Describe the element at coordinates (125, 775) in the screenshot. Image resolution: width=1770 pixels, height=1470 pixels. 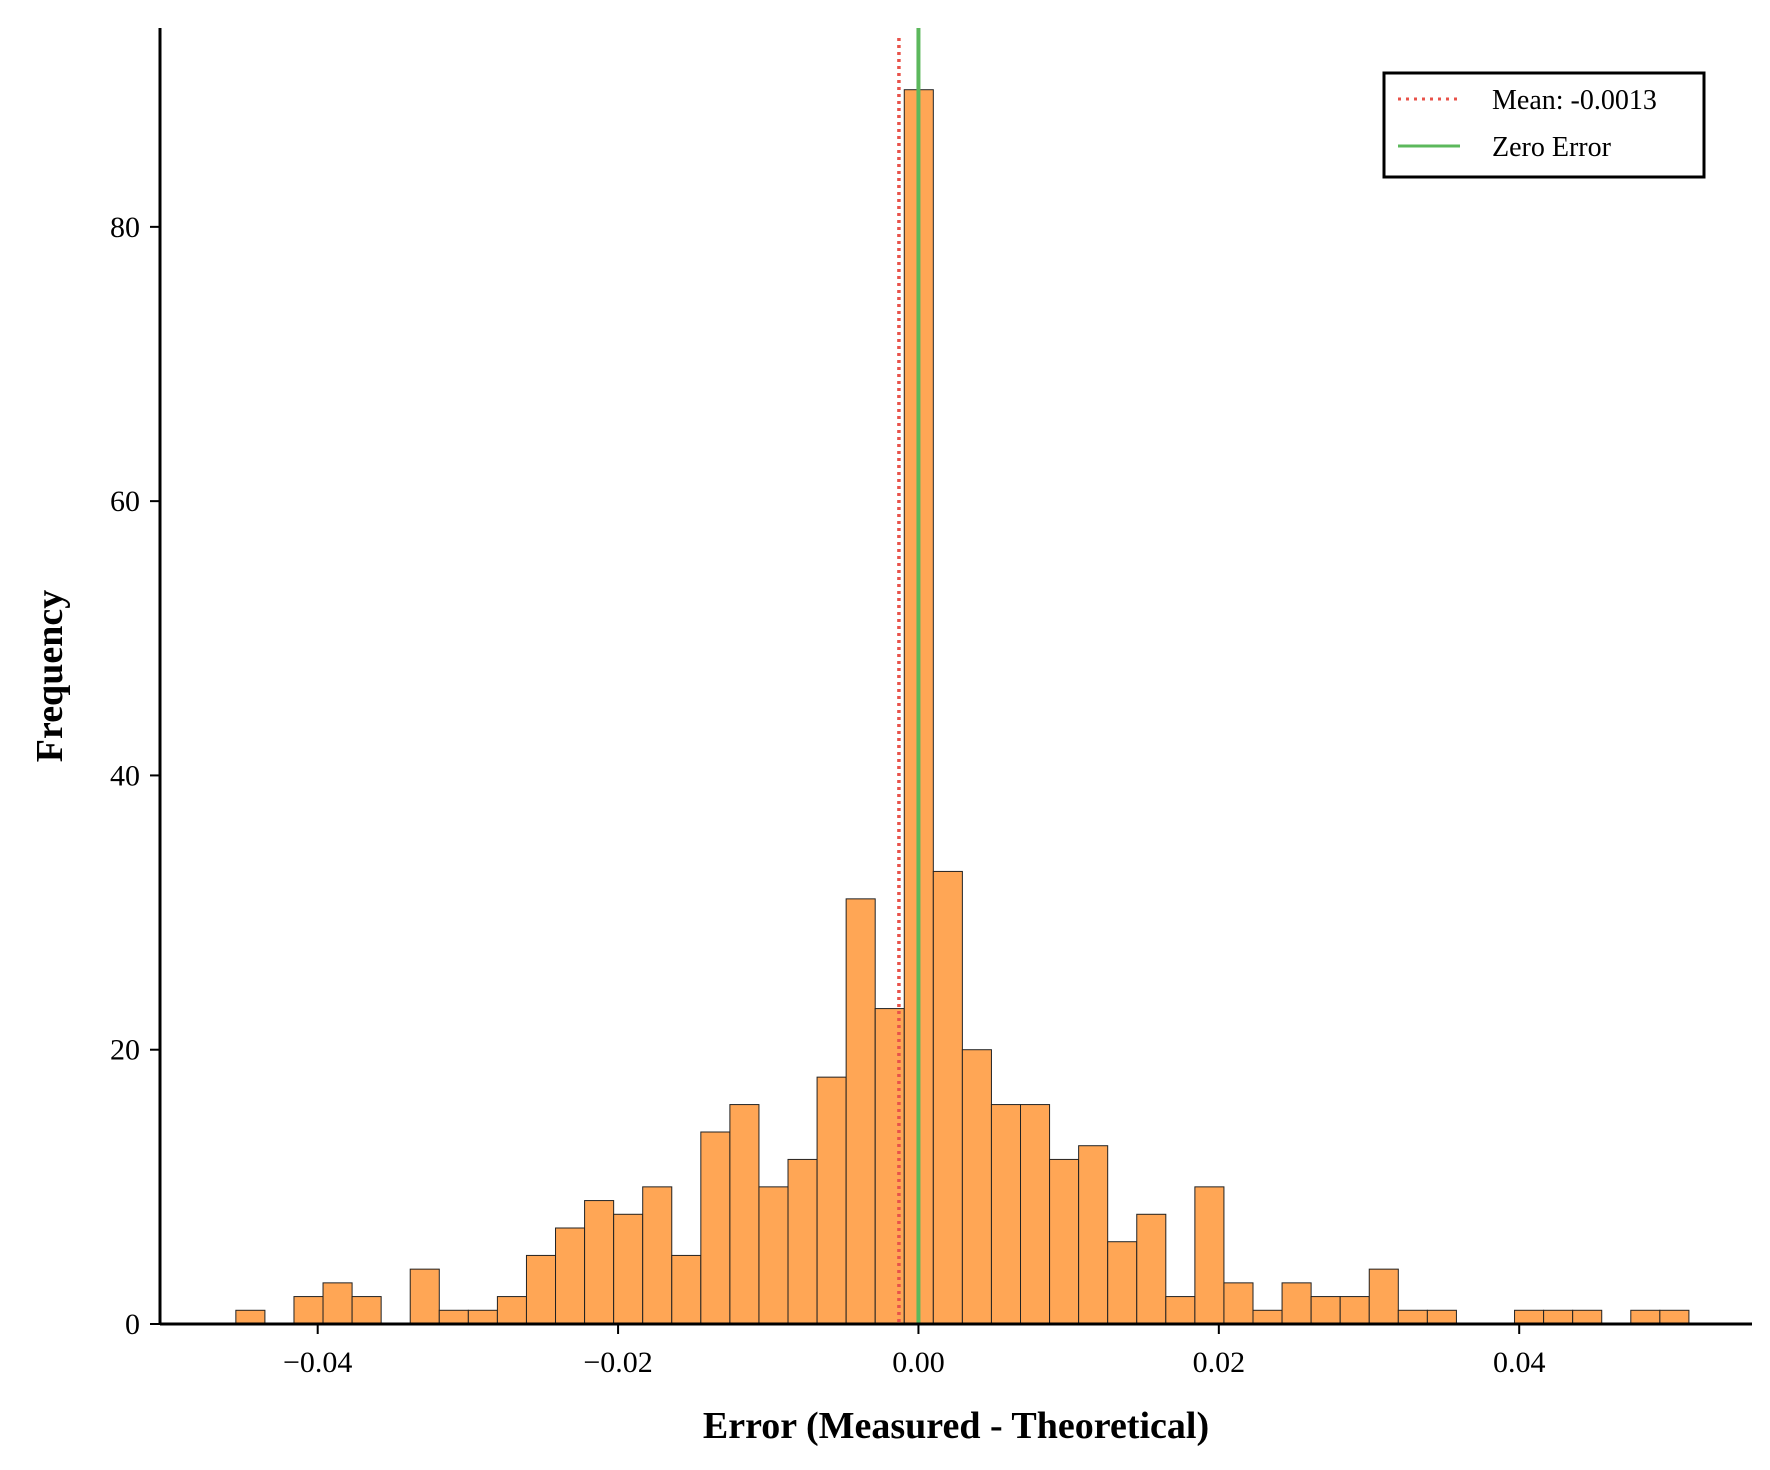
I see `y-tick-label: 40` at that location.